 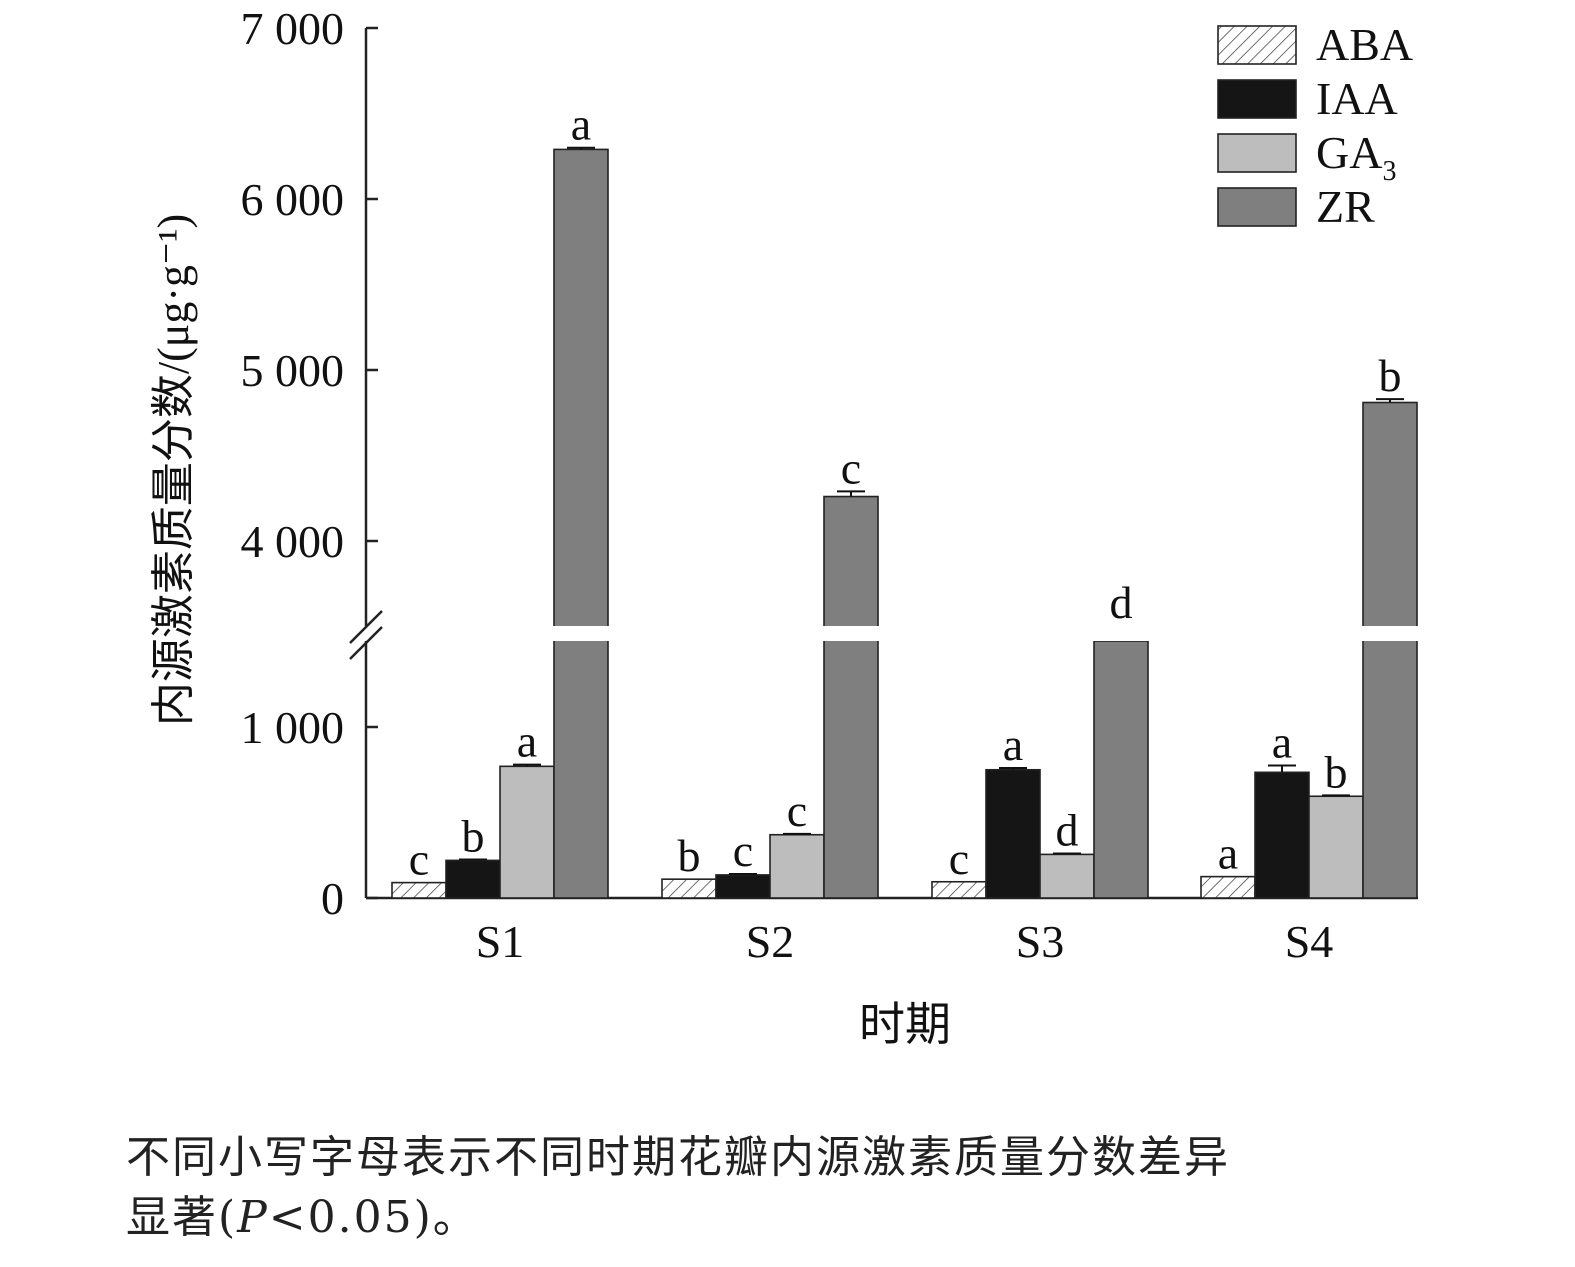 What do you see at coordinates (373, 1217) in the screenshot?
I see `caption-suffix: <0.05)。` at bounding box center [373, 1217].